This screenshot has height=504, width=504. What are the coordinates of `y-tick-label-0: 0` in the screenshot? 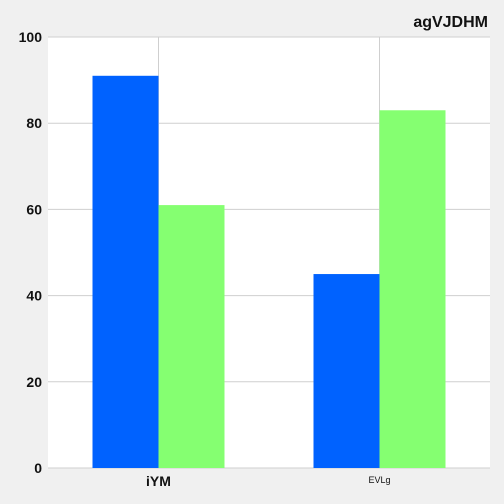 It's located at (38, 468).